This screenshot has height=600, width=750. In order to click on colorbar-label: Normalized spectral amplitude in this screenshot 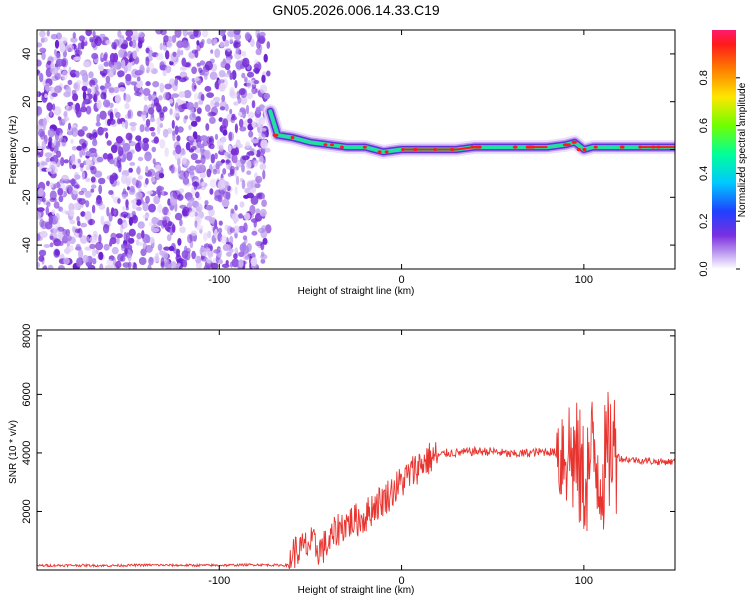, I will do `click(742, 149)`.